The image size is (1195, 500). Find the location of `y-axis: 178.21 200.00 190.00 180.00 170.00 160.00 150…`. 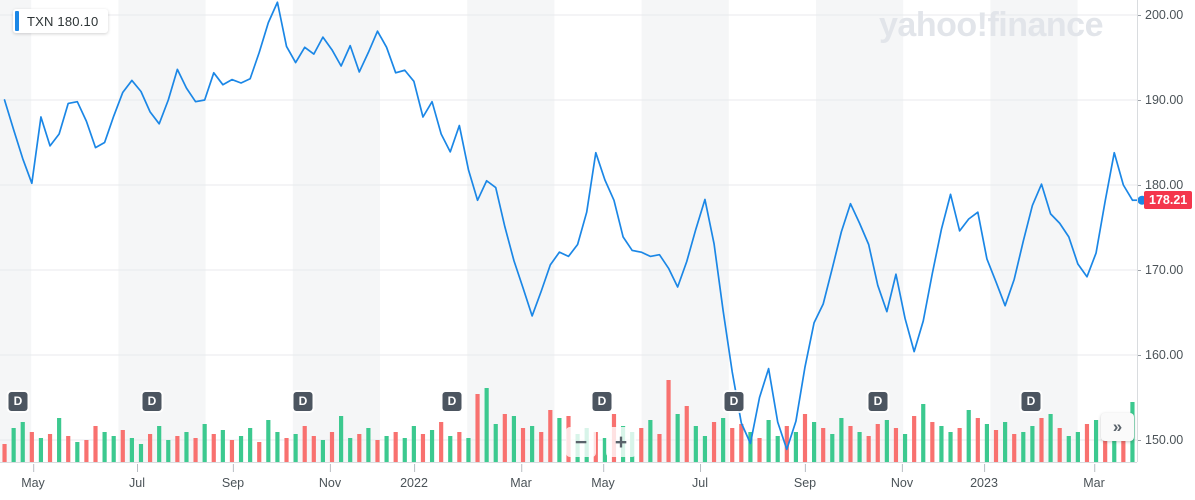

y-axis: 178.21 200.00 190.00 180.00 170.00 160.00 150… is located at coordinates (1166, 250).